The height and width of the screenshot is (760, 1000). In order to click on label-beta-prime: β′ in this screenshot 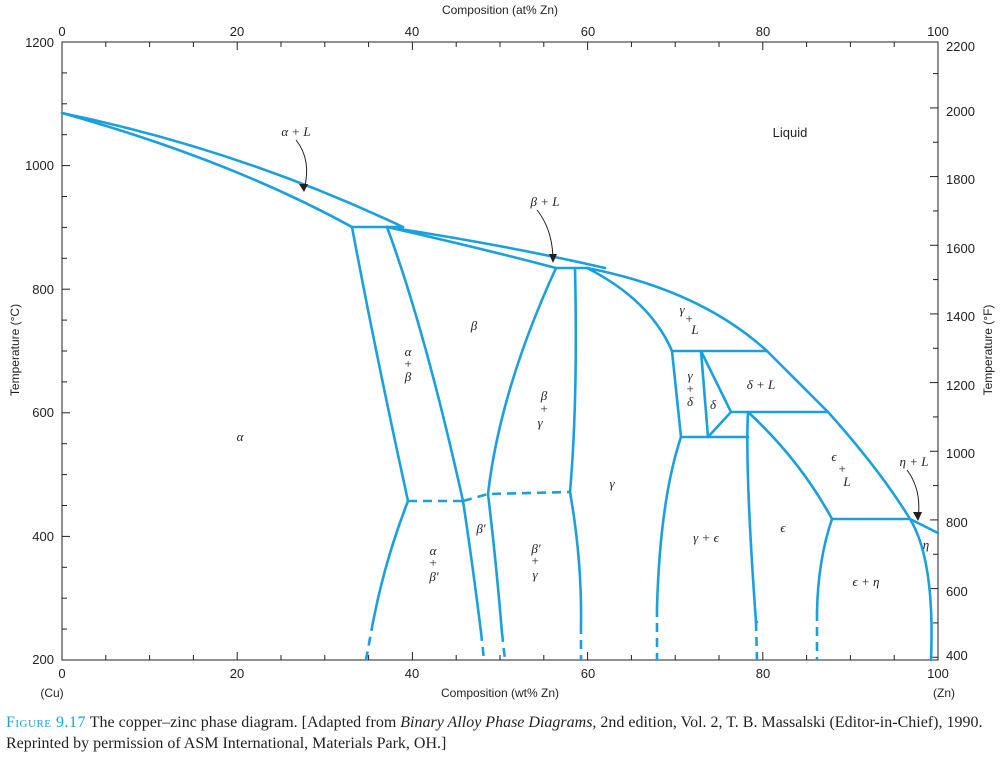, I will do `click(480, 528)`.